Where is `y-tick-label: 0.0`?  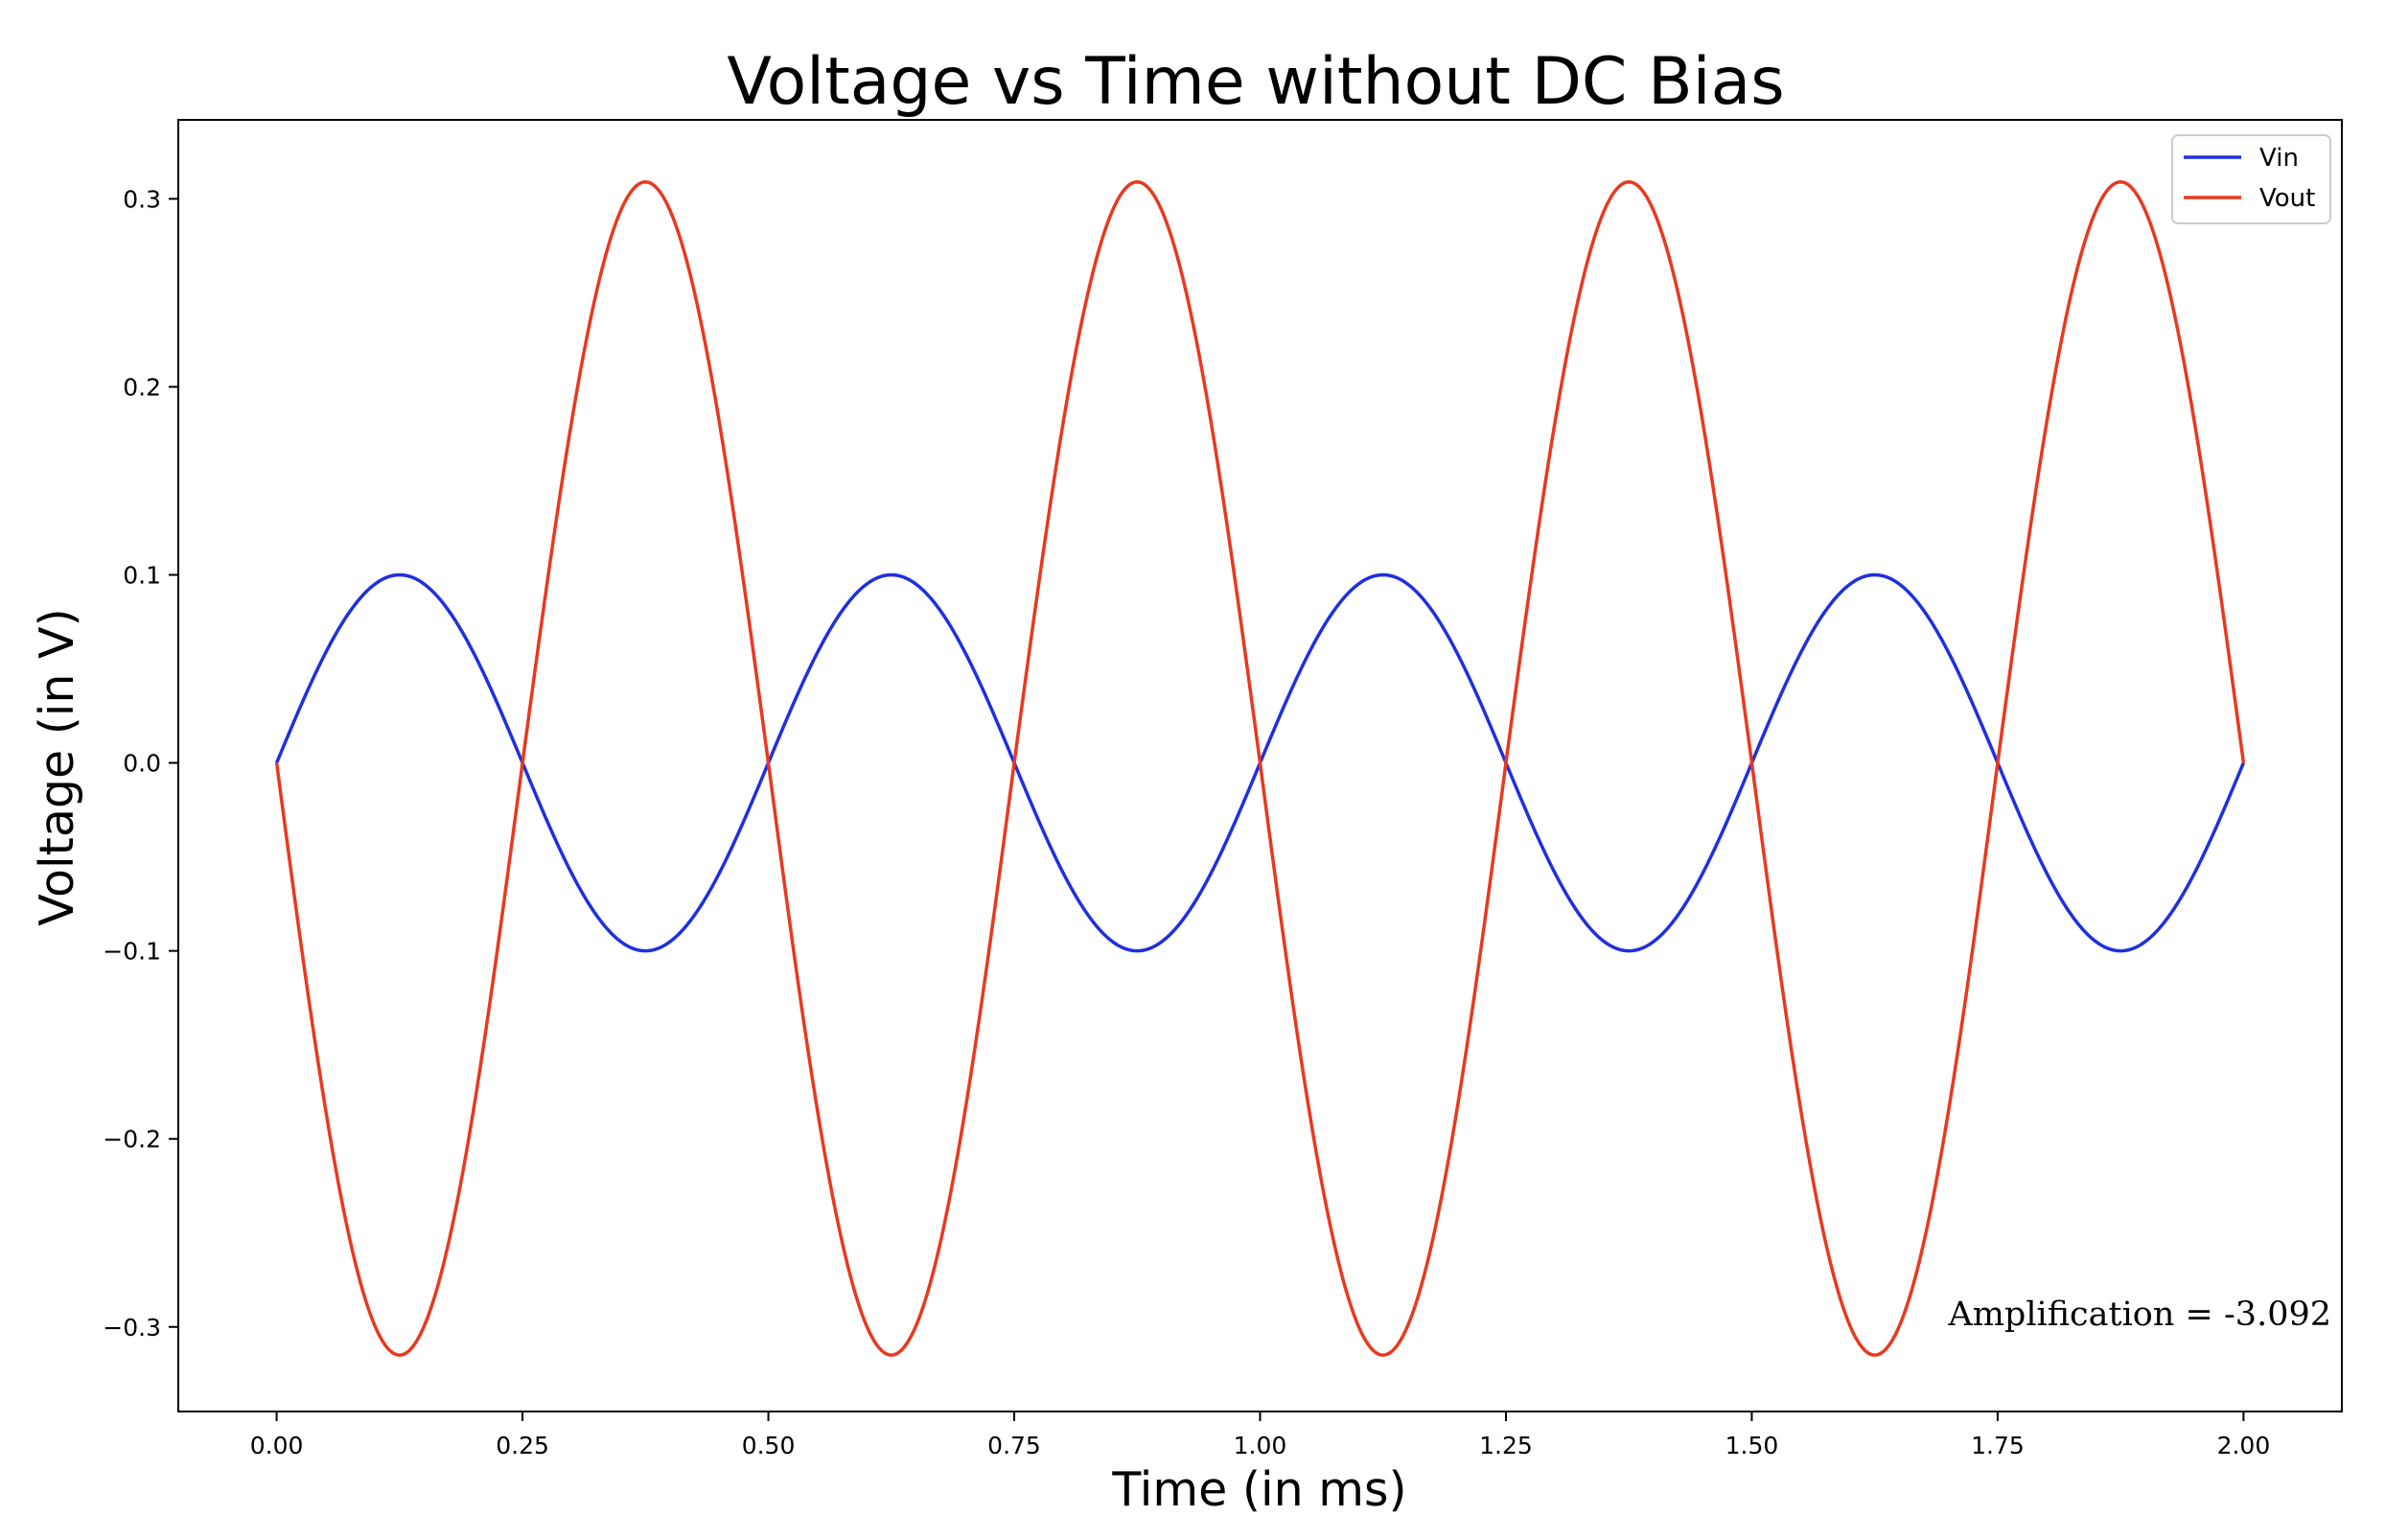
y-tick-label: 0.0 is located at coordinates (142, 764).